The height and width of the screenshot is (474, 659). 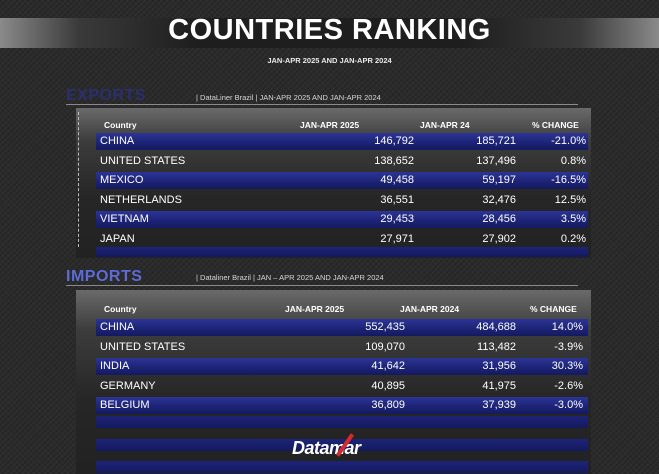 I want to click on imports-row: UNITED STATES 109,070 113,482 -3.9%, so click(x=342, y=347).